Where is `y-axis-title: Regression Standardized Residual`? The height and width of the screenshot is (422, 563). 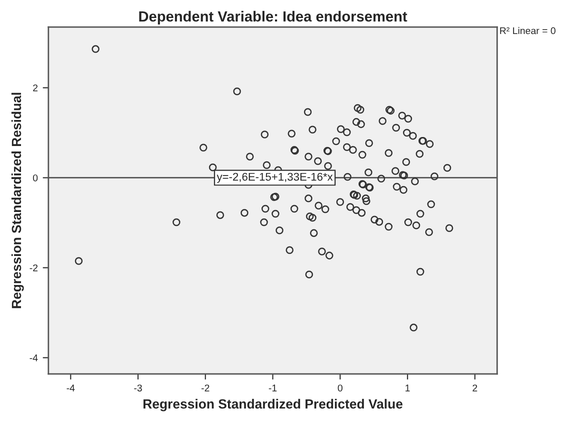
y-axis-title: Regression Standardized Residual is located at coordinates (17, 200).